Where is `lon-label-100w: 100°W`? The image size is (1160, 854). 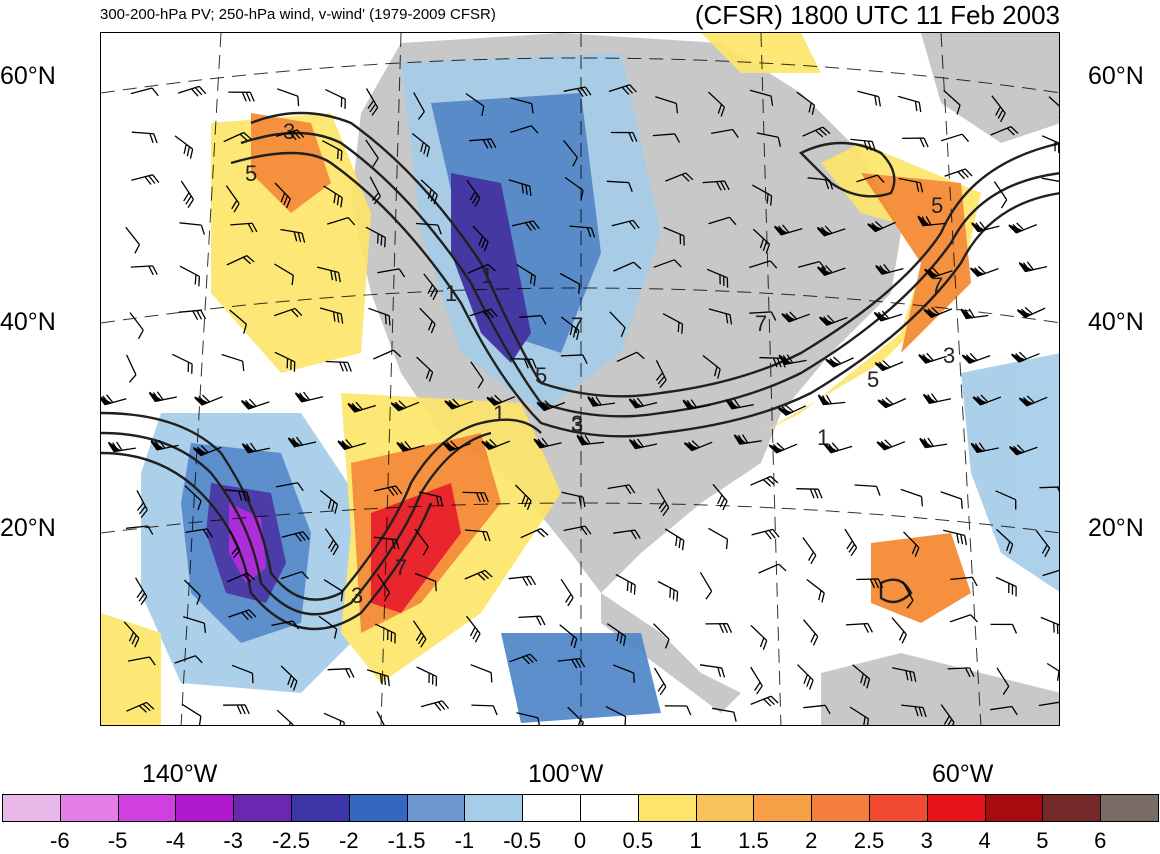
lon-label-100w: 100°W is located at coordinates (565, 774).